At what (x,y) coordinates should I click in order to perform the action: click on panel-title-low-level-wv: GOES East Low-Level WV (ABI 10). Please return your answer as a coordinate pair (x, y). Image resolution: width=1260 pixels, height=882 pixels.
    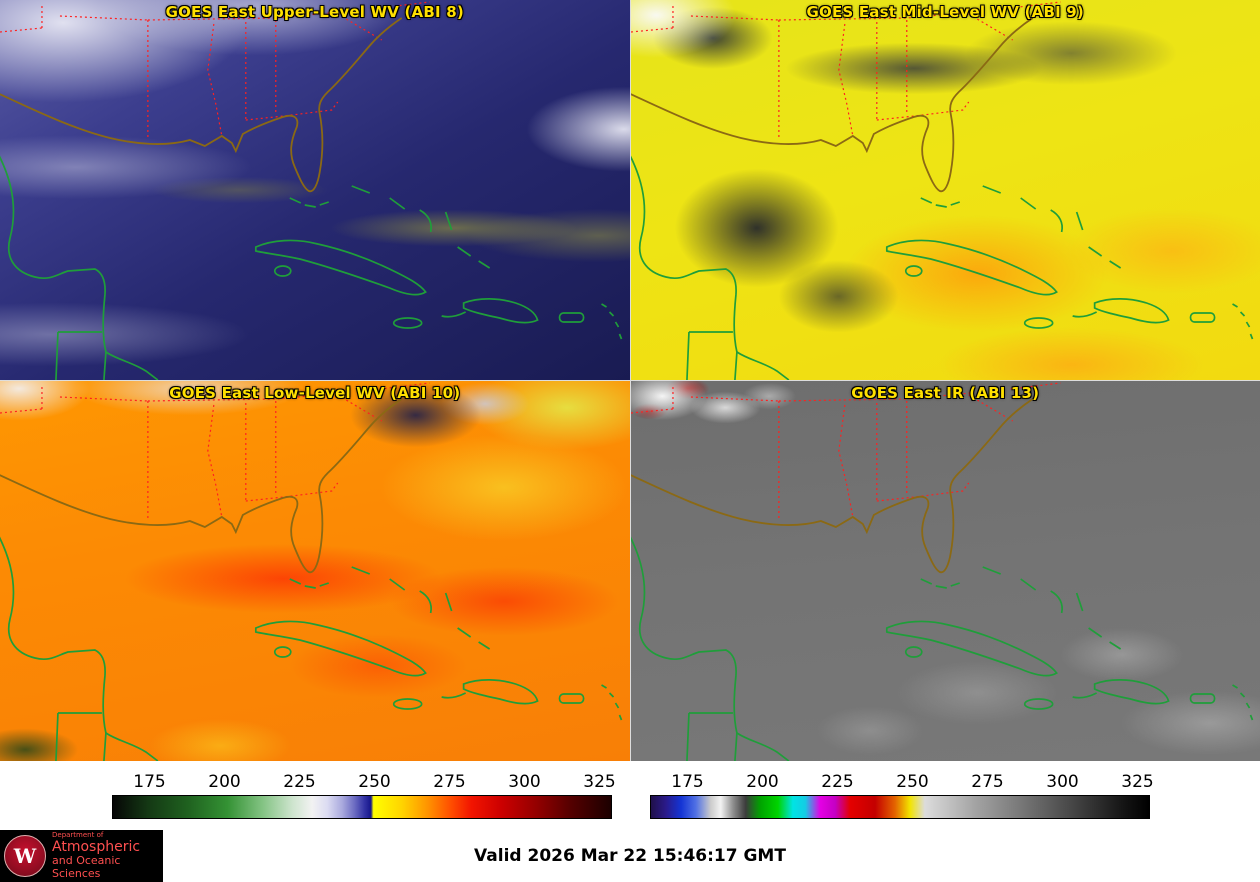
    Looking at the image, I should click on (315, 393).